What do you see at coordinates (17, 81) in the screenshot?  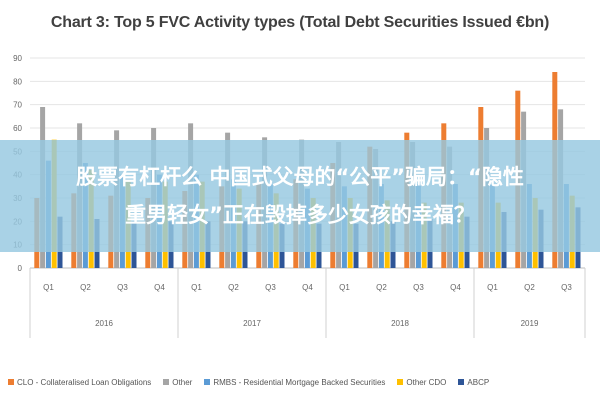 I see `y-tick-label: 80` at bounding box center [17, 81].